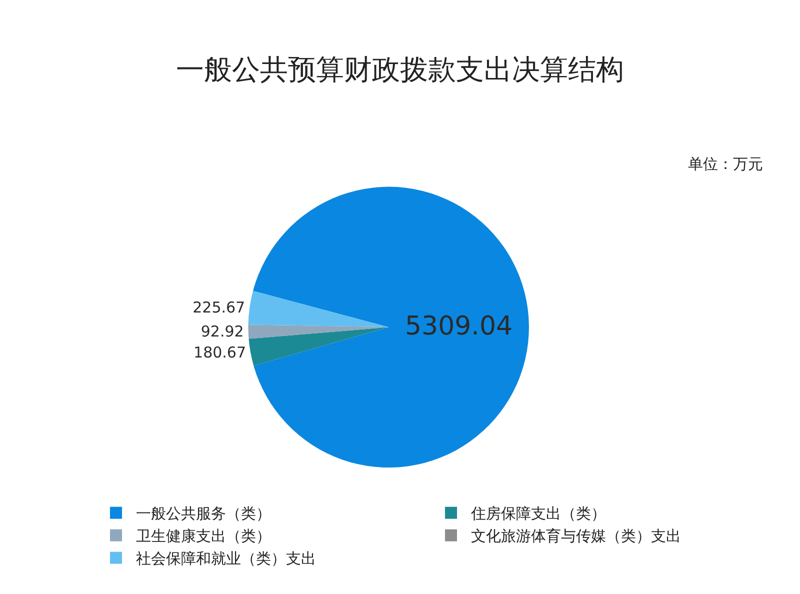  Describe the element at coordinates (725, 164) in the screenshot. I see `text: 单位：万元` at that location.